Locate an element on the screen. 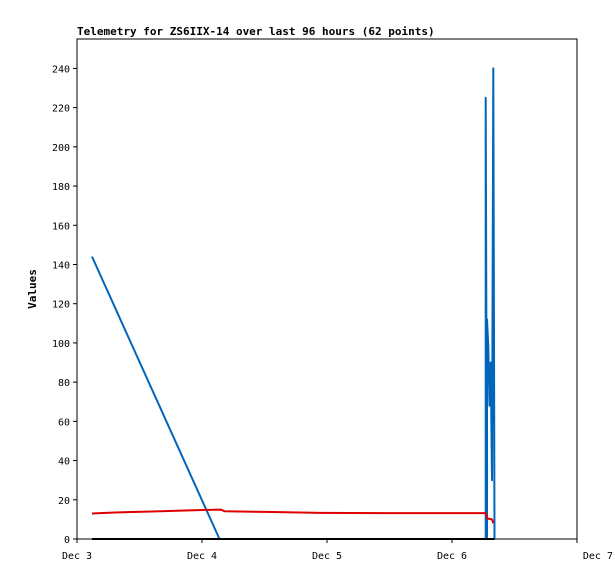 The image size is (615, 579). y-tick-label: 80 is located at coordinates (64, 383).